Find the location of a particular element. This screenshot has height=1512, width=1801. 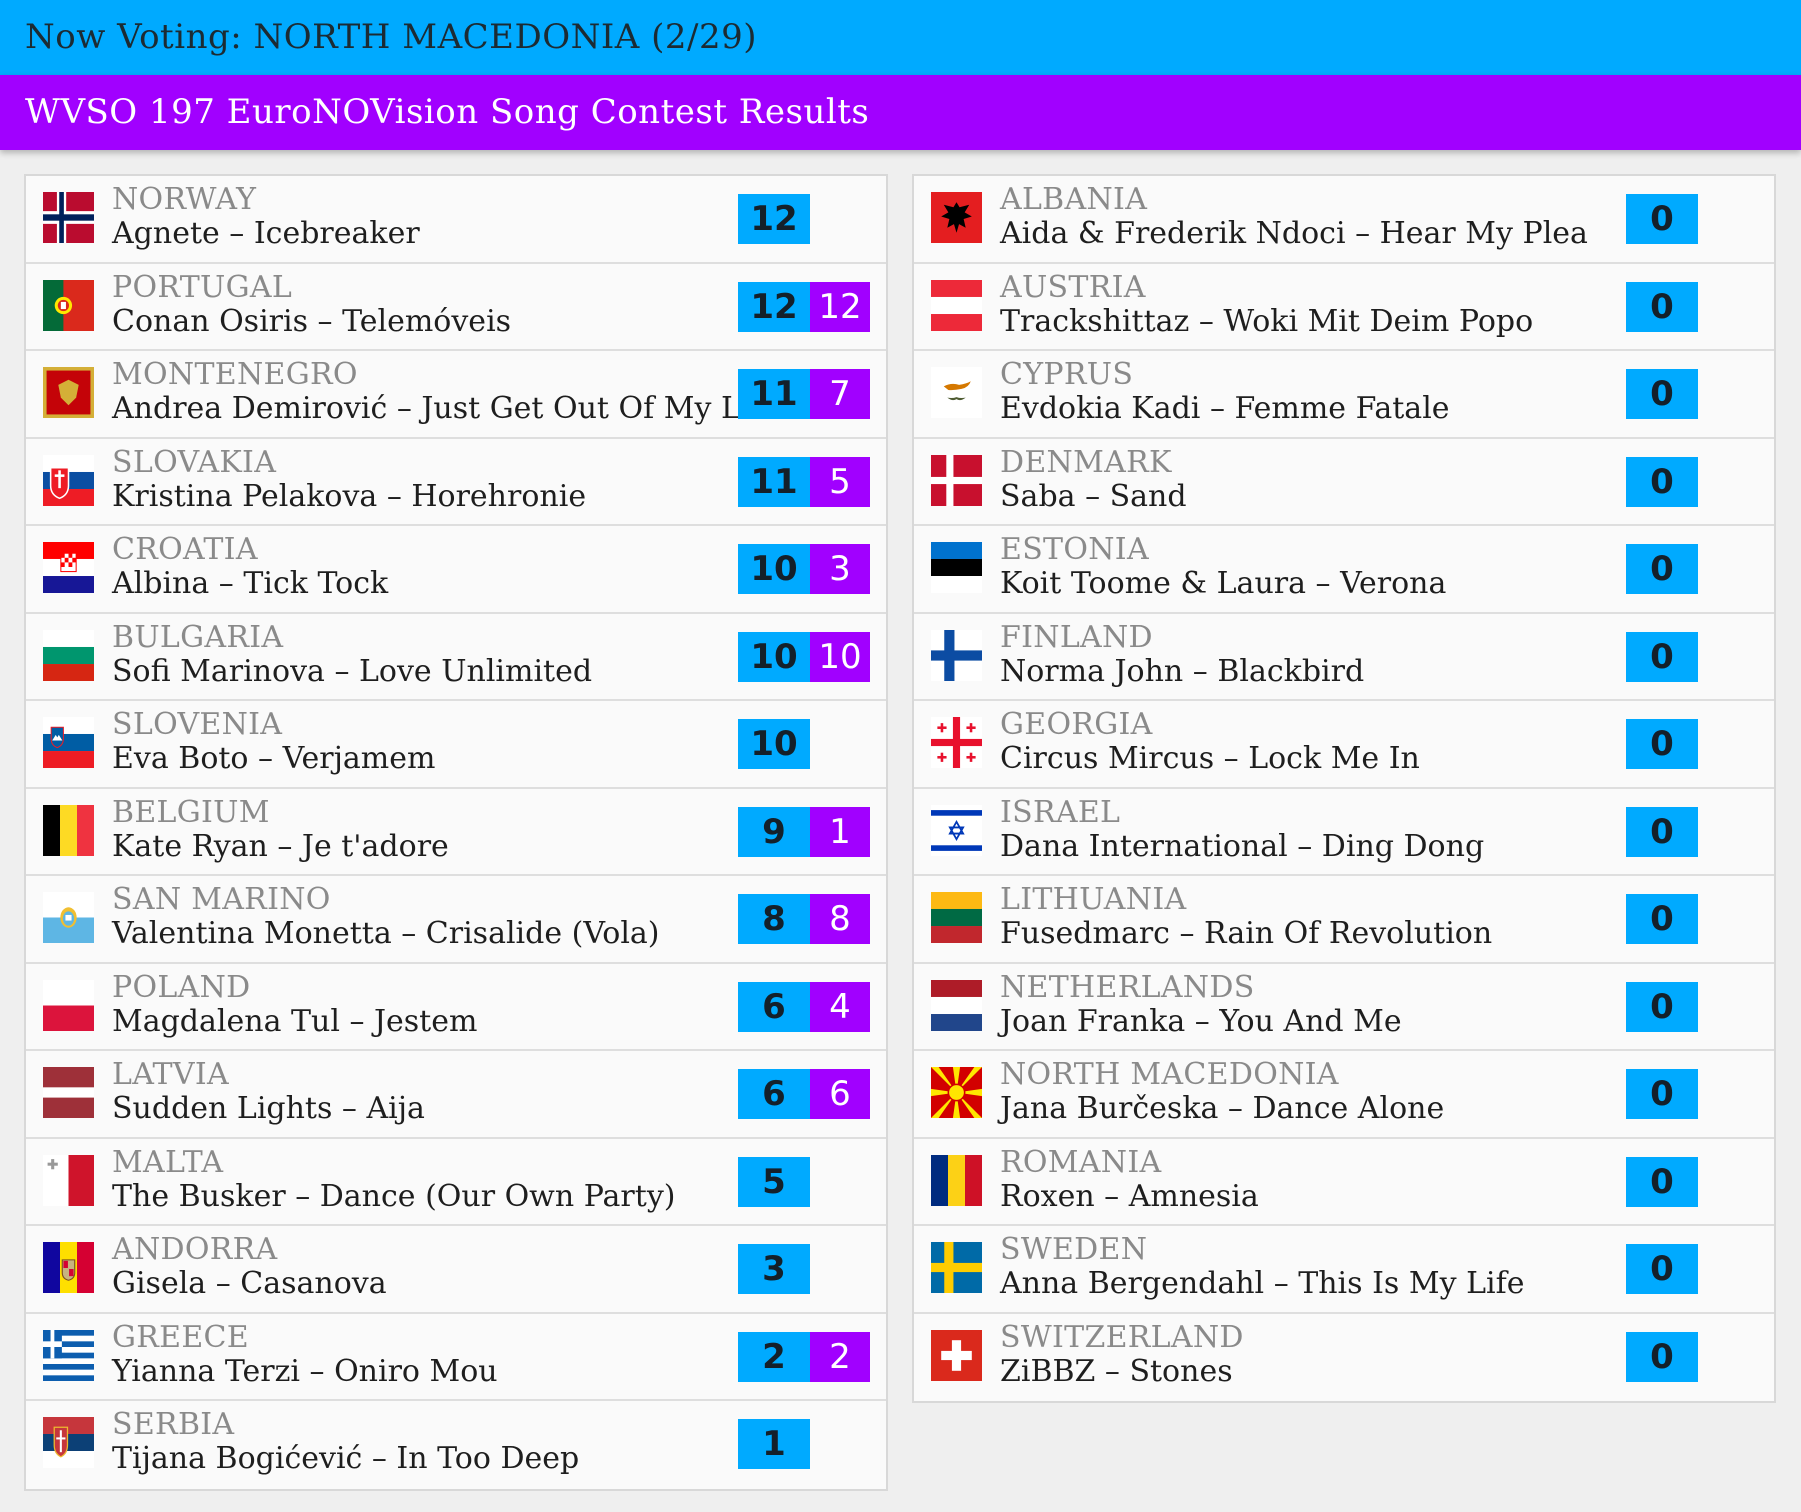

bulgaria-flag-icon is located at coordinates (68, 655).